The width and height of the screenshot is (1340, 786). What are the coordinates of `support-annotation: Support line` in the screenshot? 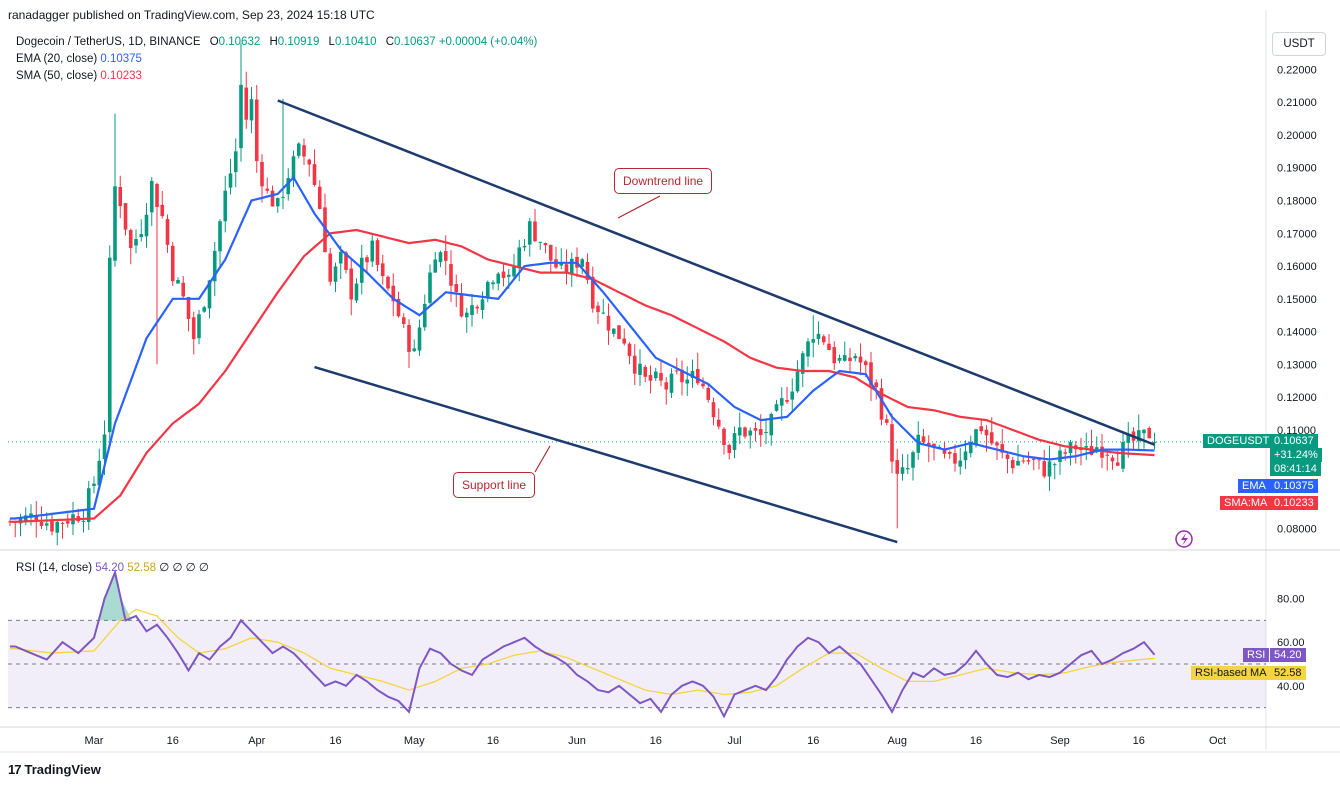 It's located at (494, 485).